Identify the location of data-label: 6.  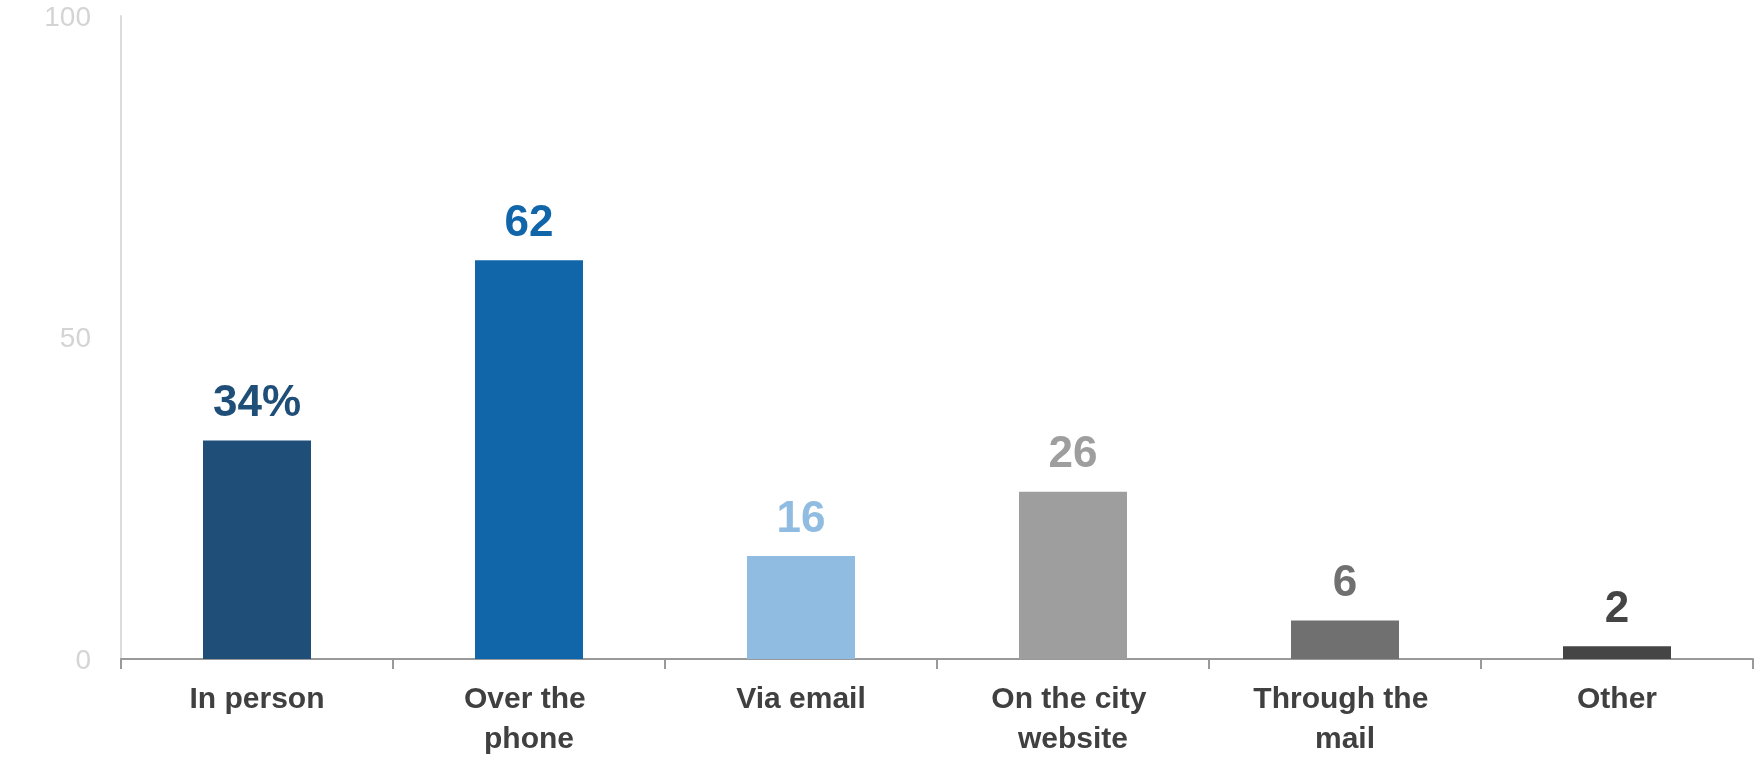
(1345, 580).